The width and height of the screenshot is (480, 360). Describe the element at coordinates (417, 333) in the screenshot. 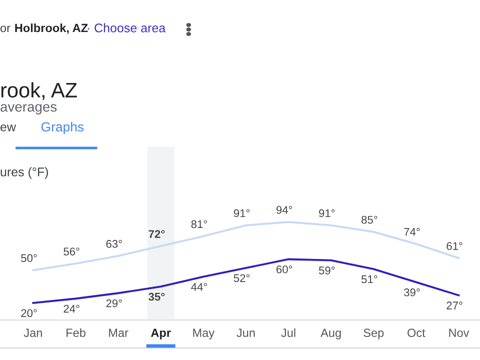

I see `x-tick-label: Oct` at that location.